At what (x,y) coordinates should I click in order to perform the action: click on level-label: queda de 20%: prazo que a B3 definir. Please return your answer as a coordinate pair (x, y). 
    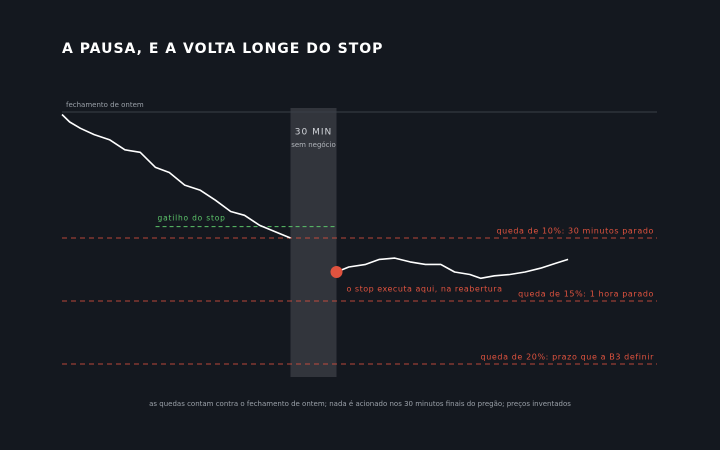
    Looking at the image, I should click on (568, 356).